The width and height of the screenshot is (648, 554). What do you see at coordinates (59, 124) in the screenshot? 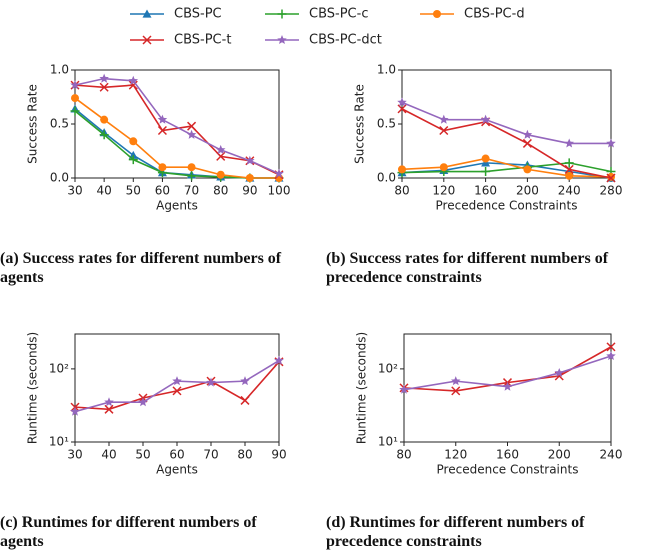
I see `y-tick-label: 0.5` at bounding box center [59, 124].